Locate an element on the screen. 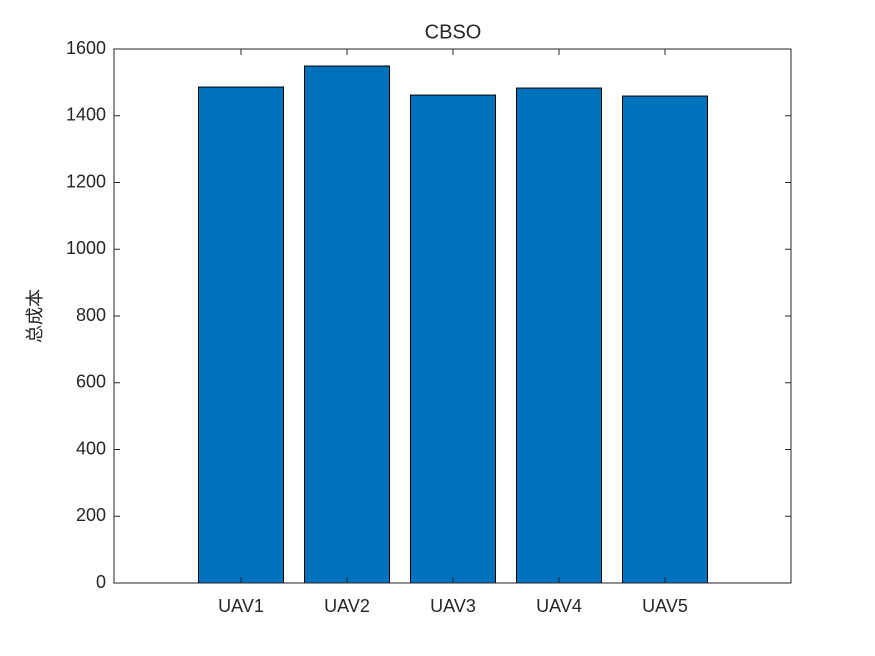 This screenshot has width=875, height=656. y-tick-label: 200 is located at coordinates (91, 515).